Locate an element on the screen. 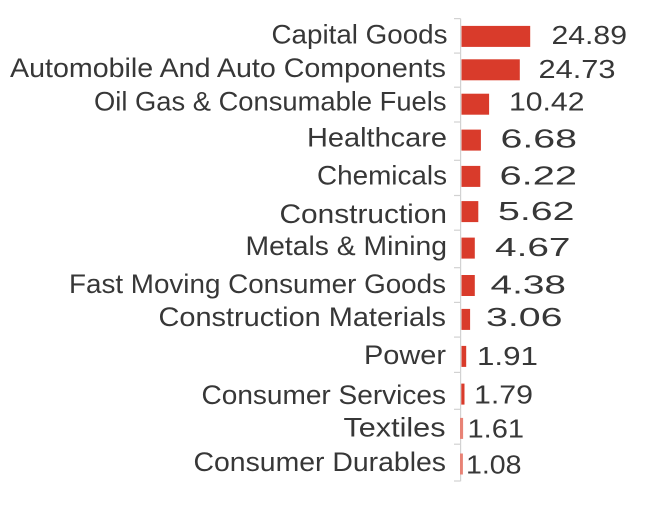  svg-text: Automobile And Auto Components is located at coordinates (228, 68).